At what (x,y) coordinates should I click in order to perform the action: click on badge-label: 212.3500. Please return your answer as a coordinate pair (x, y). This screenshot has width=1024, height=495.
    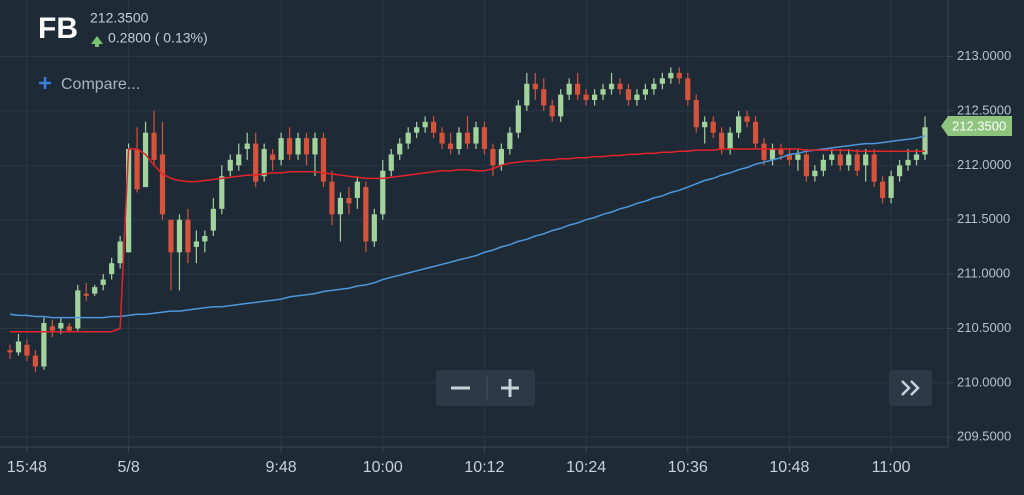
    Looking at the image, I should click on (979, 125).